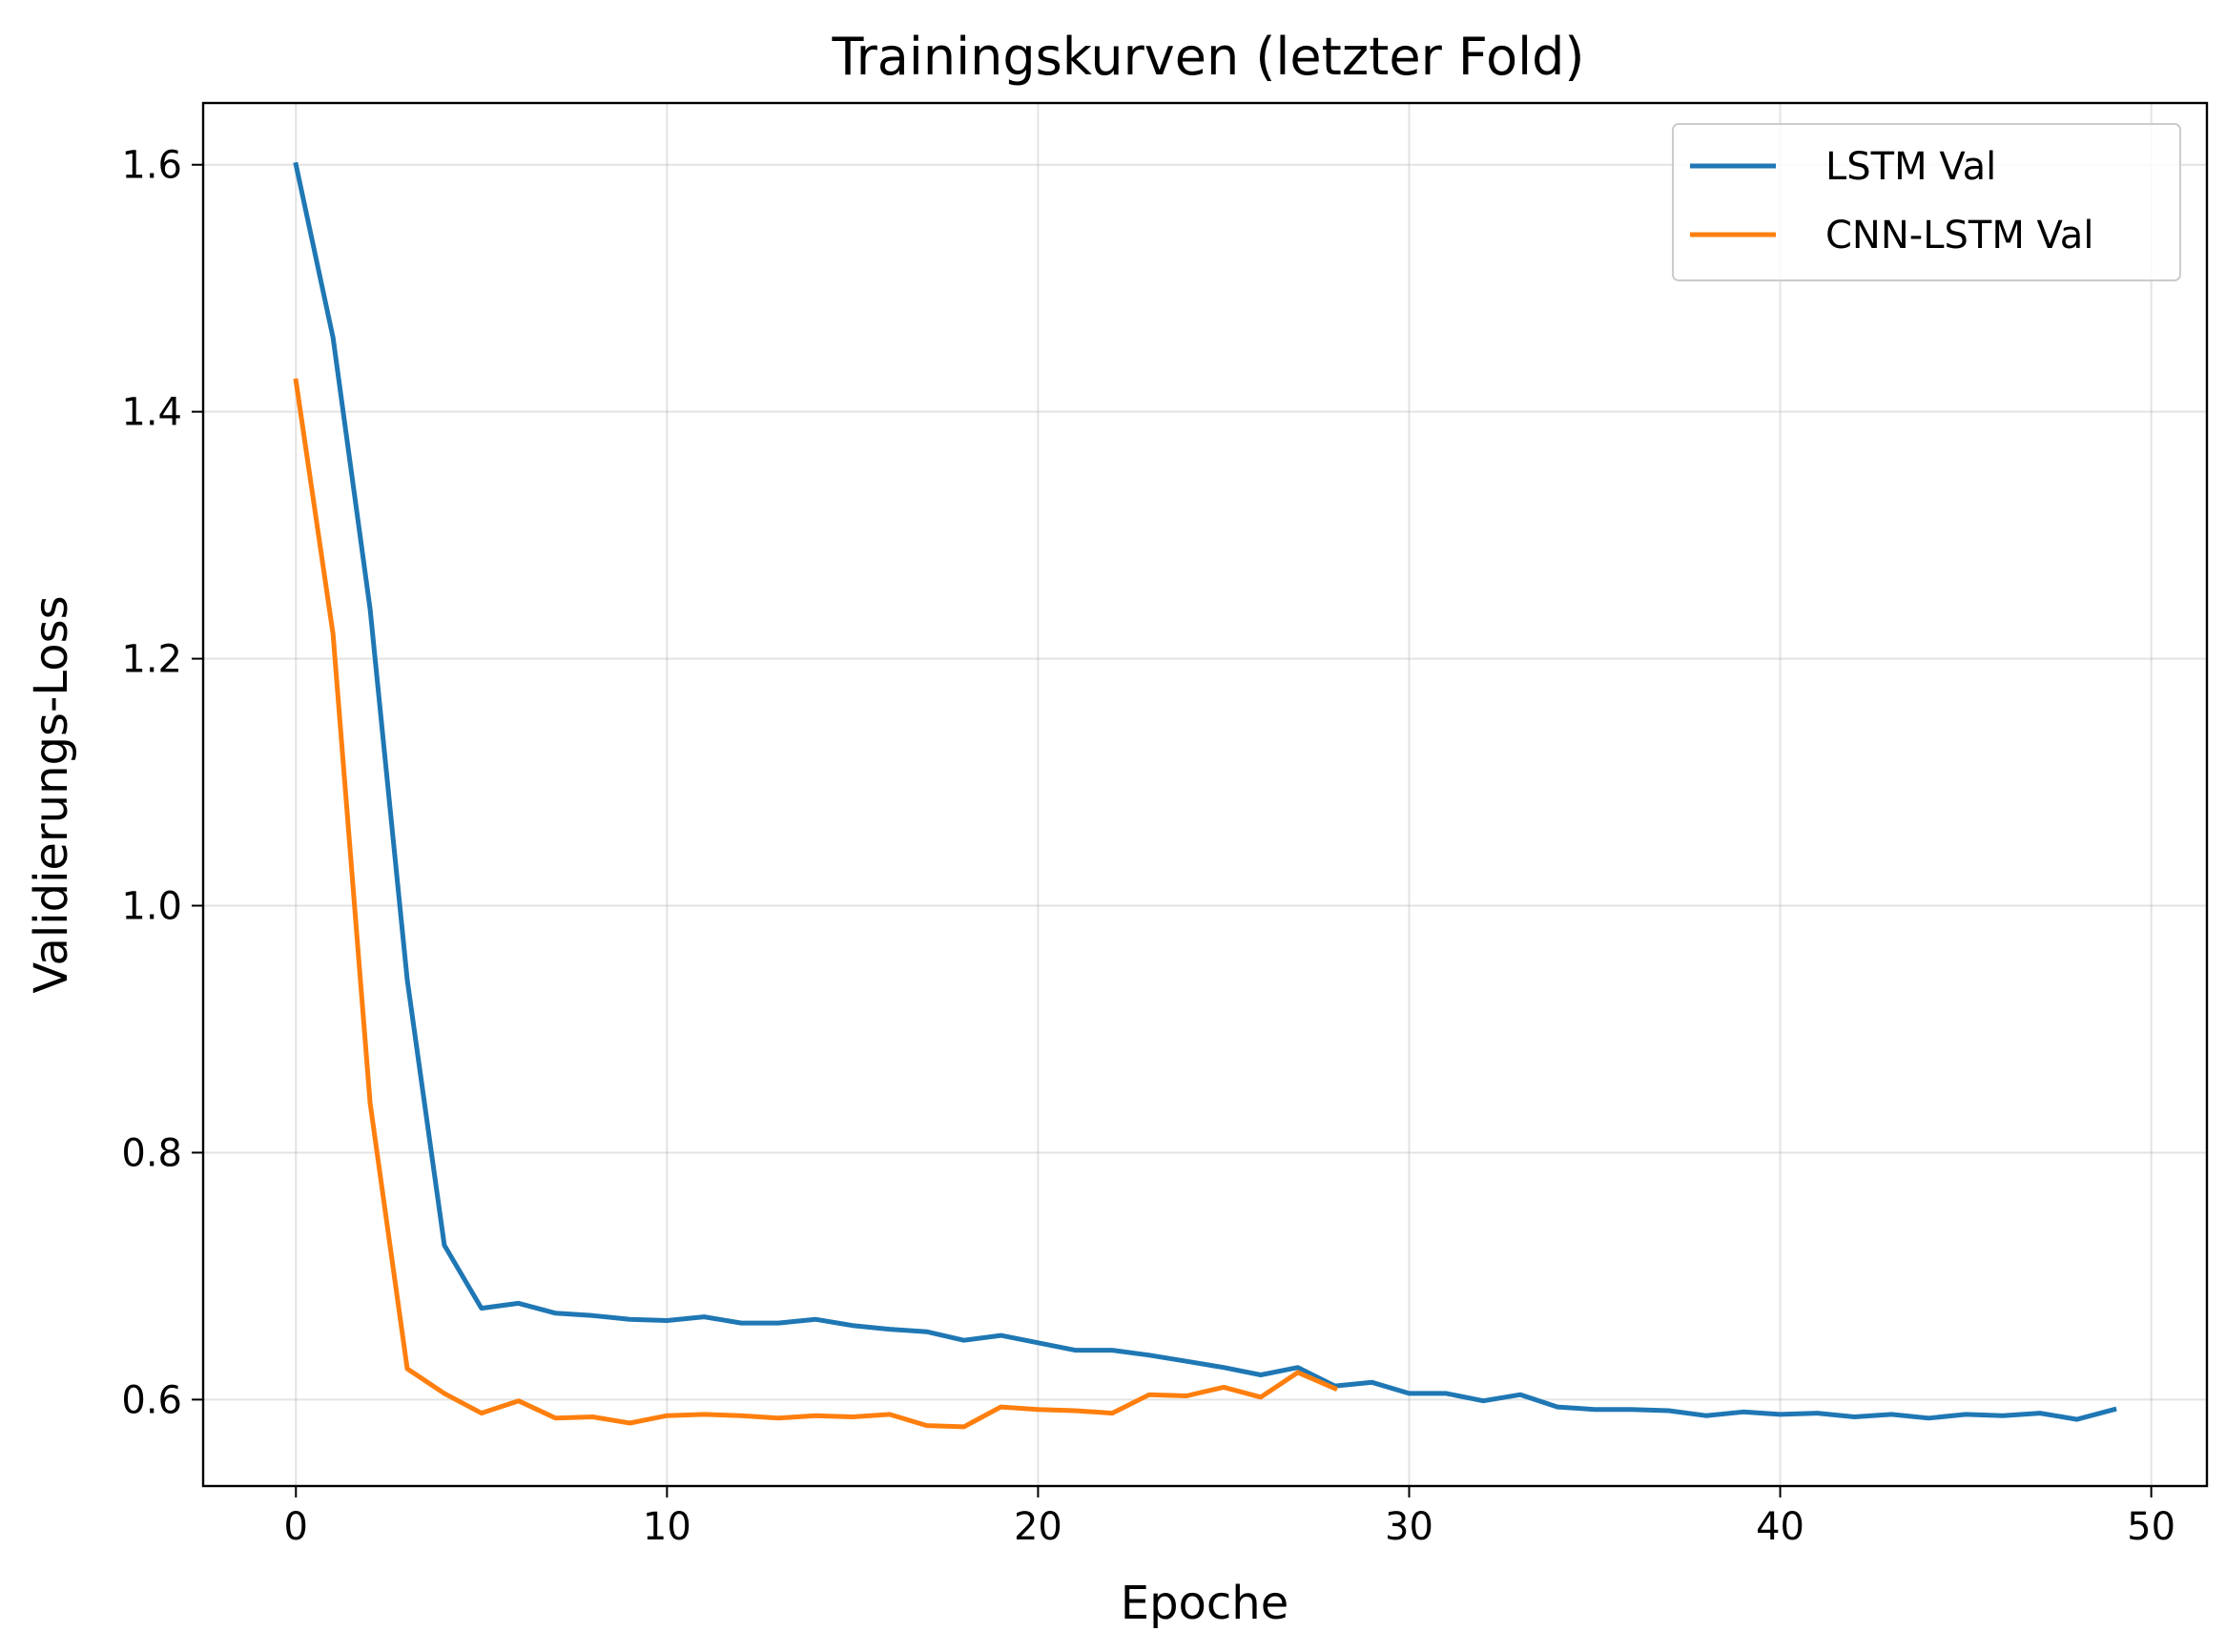 This screenshot has height=1652, width=2226. I want to click on y-tick-label: 1.0, so click(151, 907).